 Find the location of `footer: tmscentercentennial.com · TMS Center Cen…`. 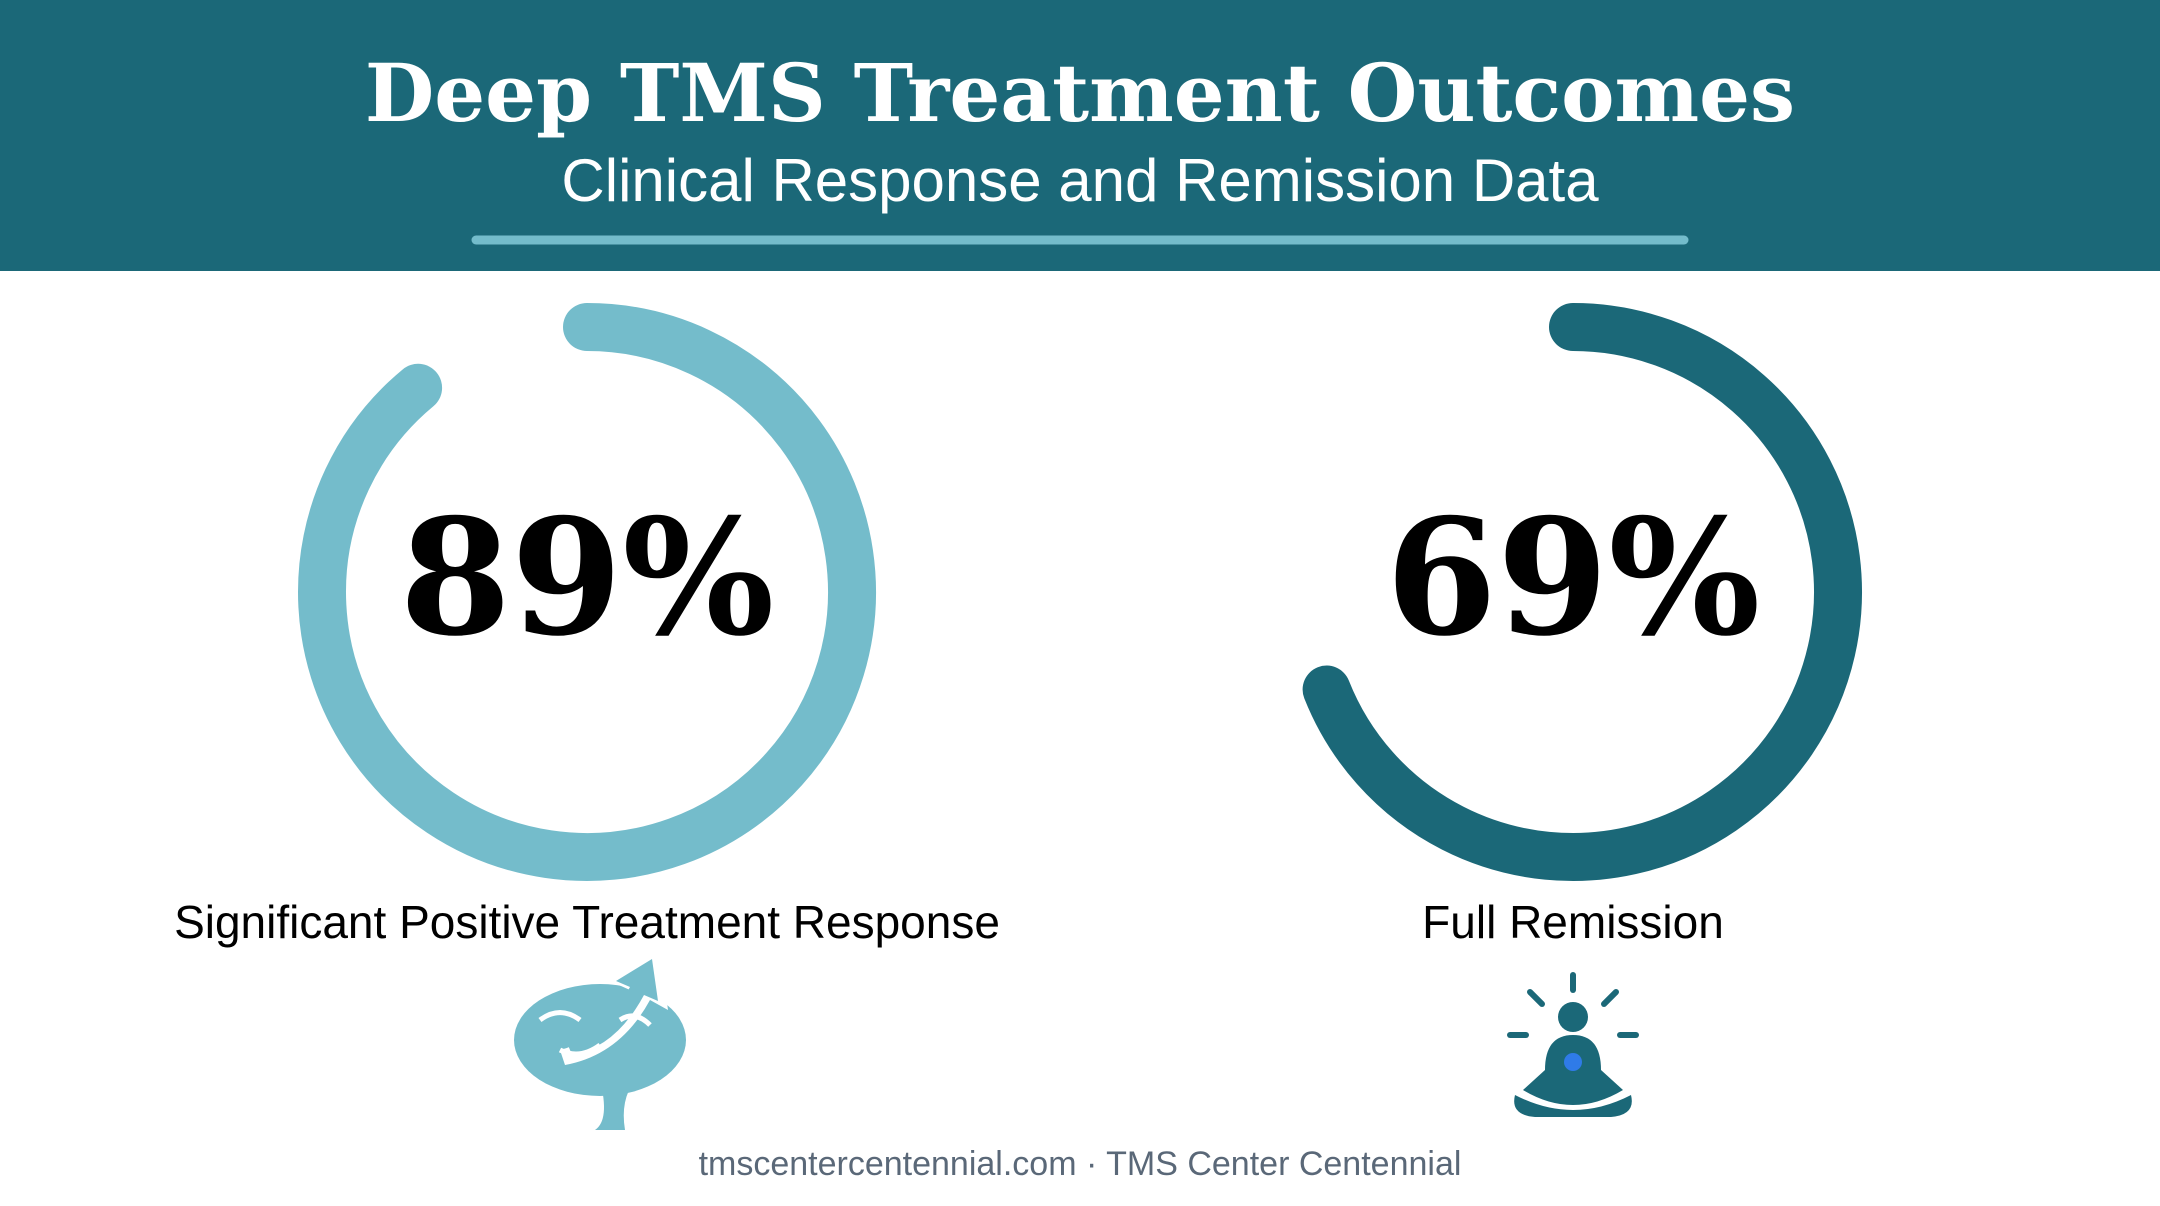

footer: tmscentercentennial.com · TMS Center Cen… is located at coordinates (1080, 1164).